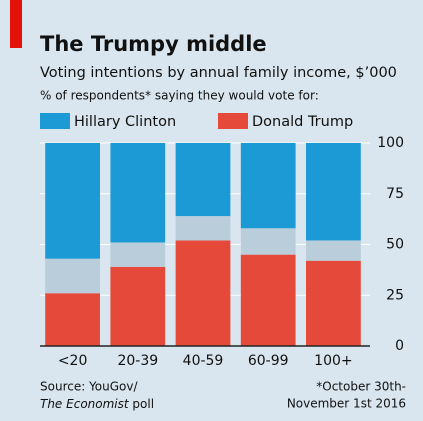 This screenshot has width=423, height=421. I want to click on y-tick-label: 75, so click(395, 194).